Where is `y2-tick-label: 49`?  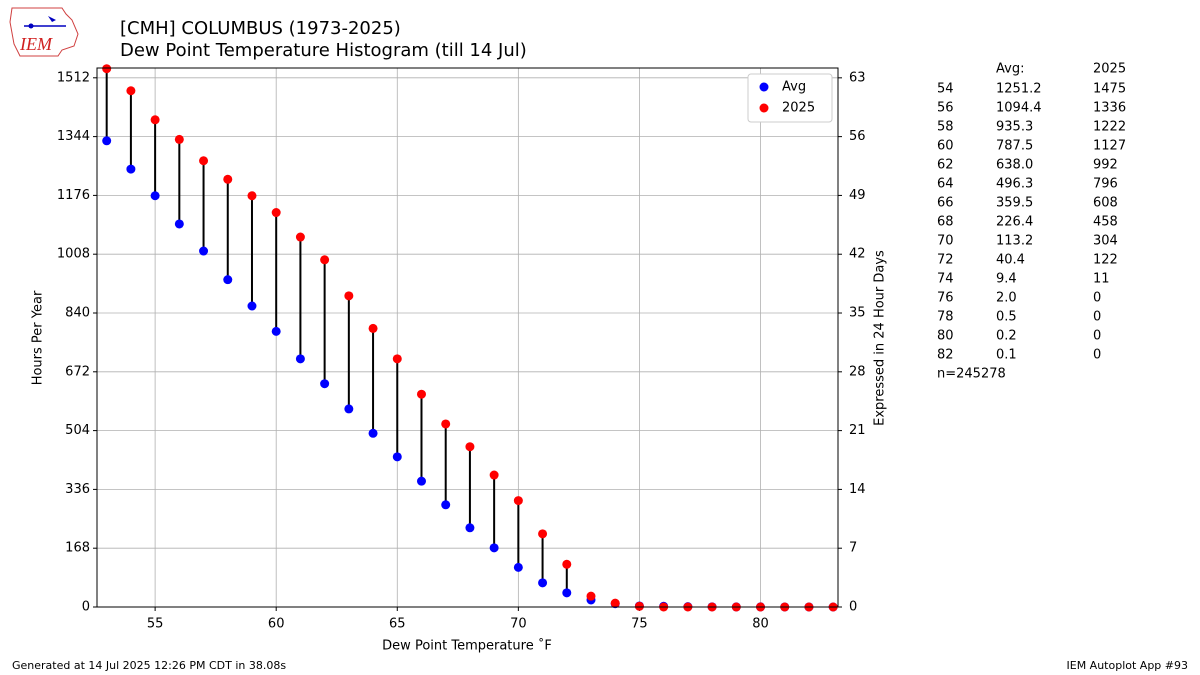
y2-tick-label: 49 is located at coordinates (857, 195).